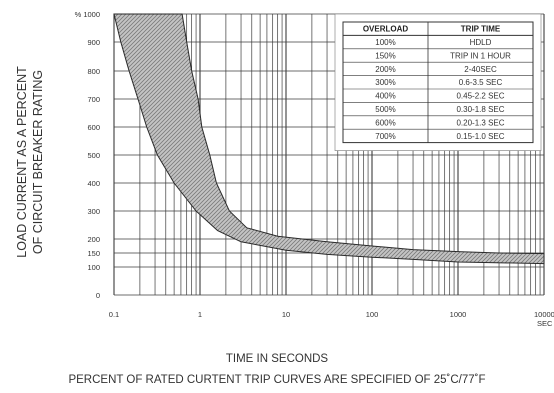 This screenshot has width=554, height=393. Describe the element at coordinates (22, 162) in the screenshot. I see `y-axis-label-line-1: LOAD CURRENT AS A PERCENT` at that location.